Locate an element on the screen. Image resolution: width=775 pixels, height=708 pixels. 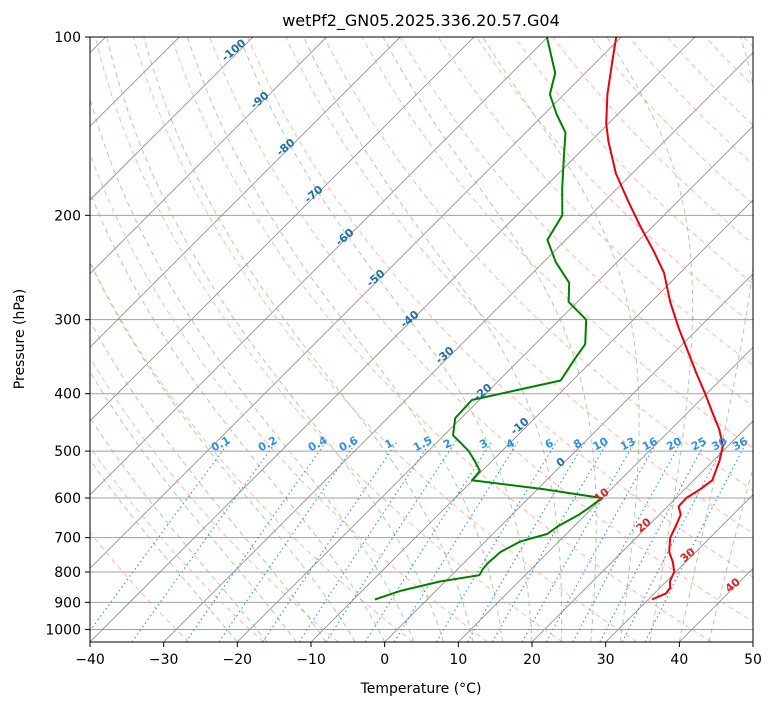
moist-adiabat-label: 40 is located at coordinates (733, 585).